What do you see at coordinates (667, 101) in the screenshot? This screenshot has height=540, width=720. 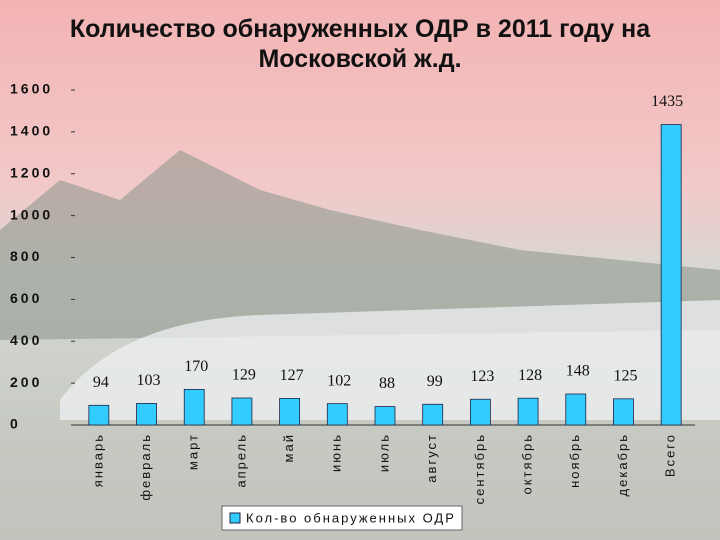 I see `value-label: 1435` at bounding box center [667, 101].